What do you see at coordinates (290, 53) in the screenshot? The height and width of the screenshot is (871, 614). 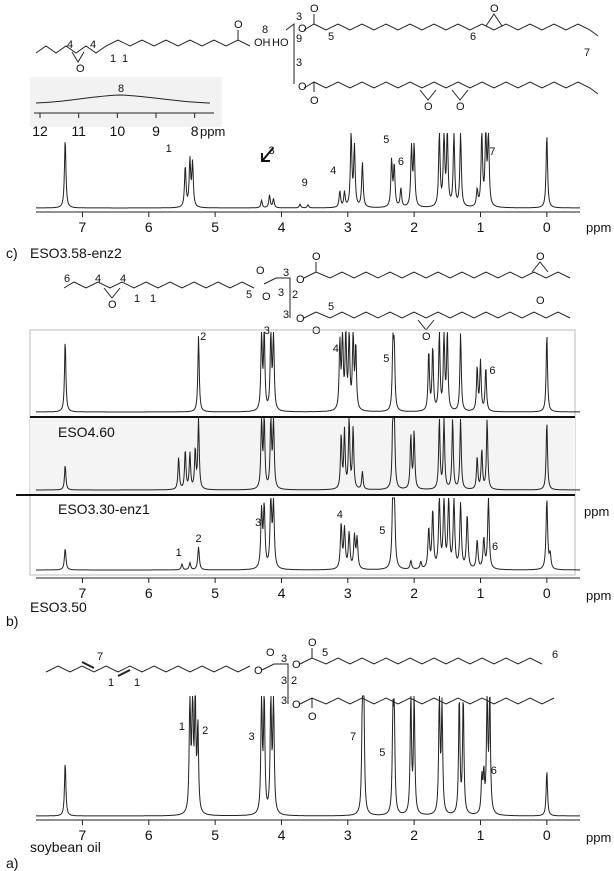 I see `structure-c-glycerol` at bounding box center [290, 53].